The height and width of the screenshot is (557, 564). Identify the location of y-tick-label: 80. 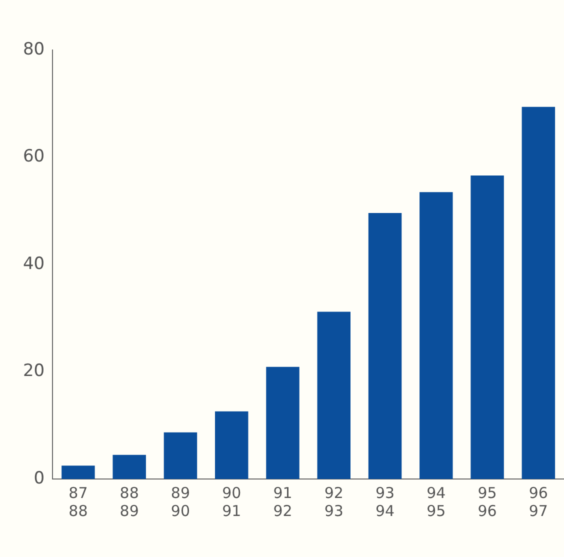
(33, 49).